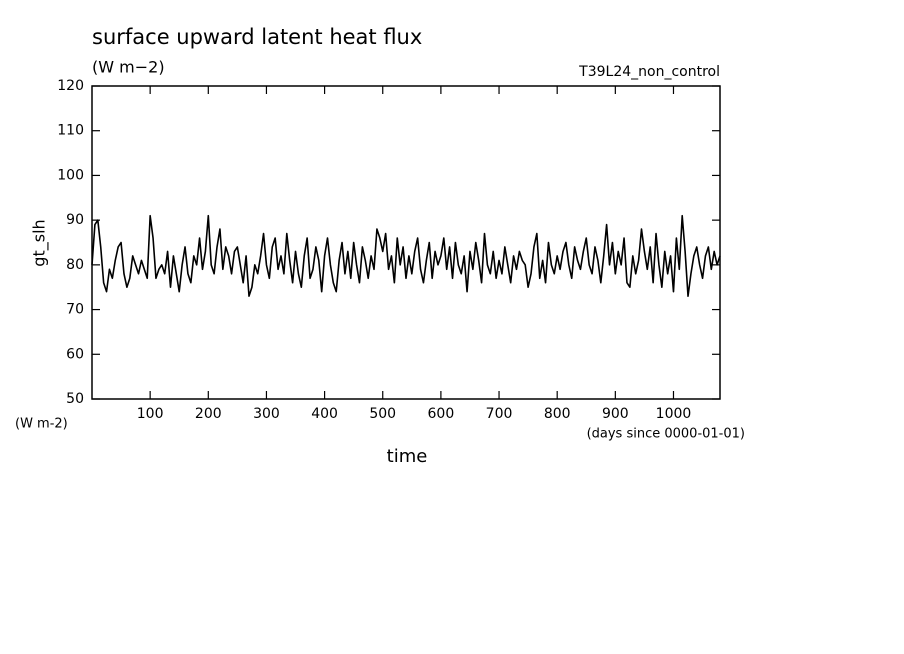  Describe the element at coordinates (70, 86) in the screenshot. I see `y-tick-label: 120` at that location.